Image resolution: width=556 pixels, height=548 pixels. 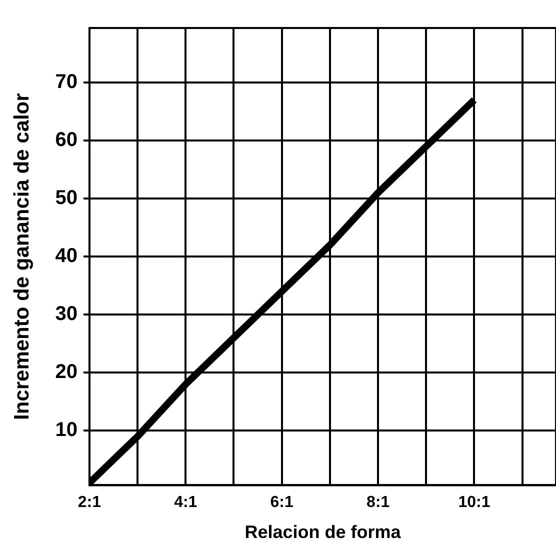 I want to click on y-tick-label: 10, so click(x=66, y=430).